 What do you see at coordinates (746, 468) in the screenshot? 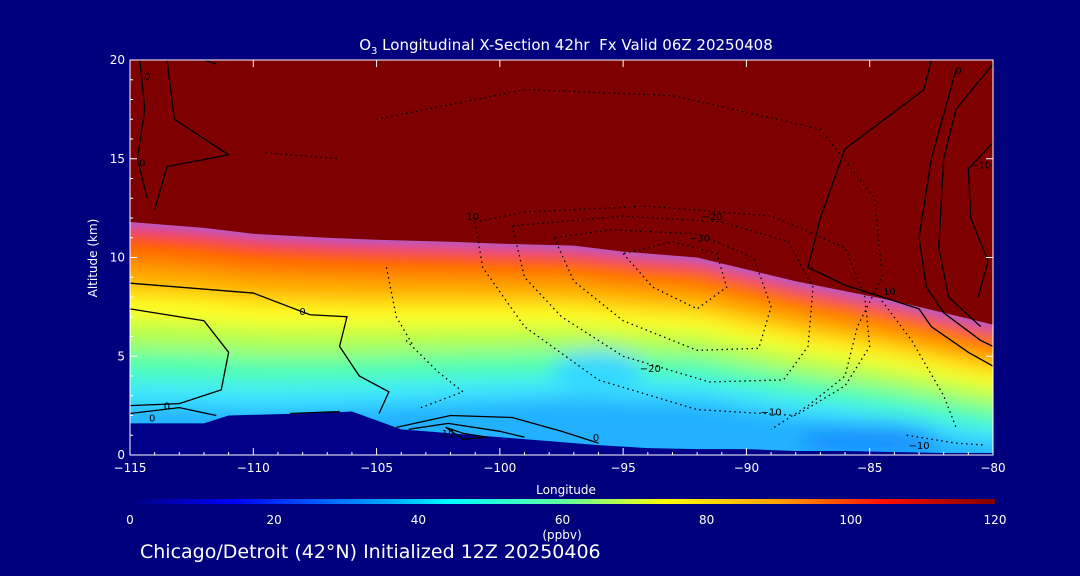
I see `x-tick-label-5: −90` at bounding box center [746, 468].